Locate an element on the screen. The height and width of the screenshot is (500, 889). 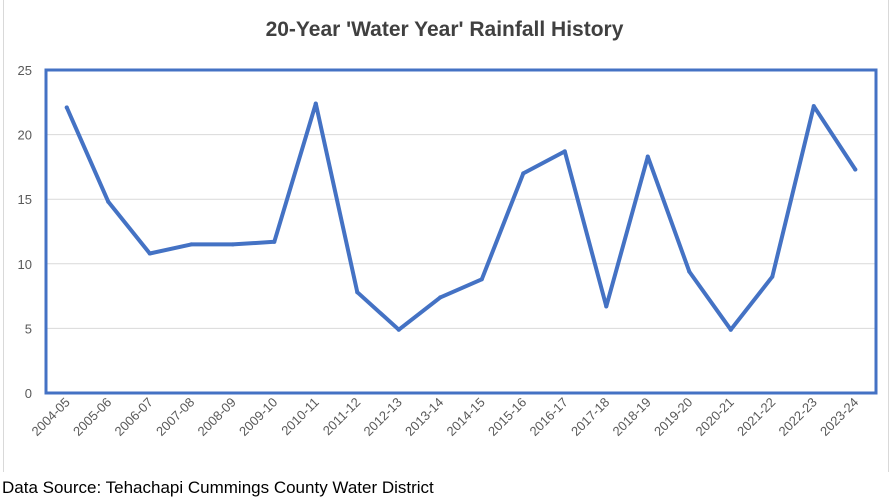
x-tick-label: 2009-10 is located at coordinates (258, 417).